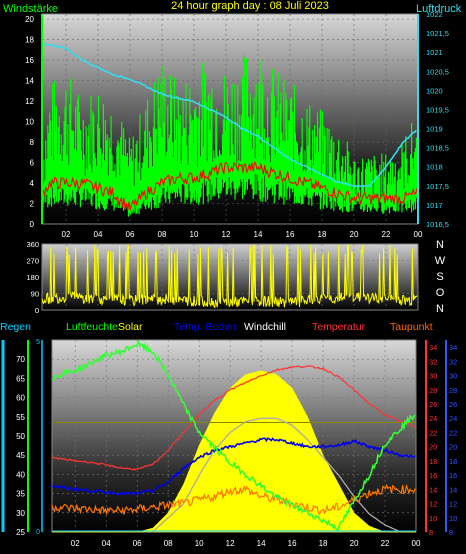  What do you see at coordinates (453, 447) in the screenshot?
I see `soil-temperature-tick-label: 20` at bounding box center [453, 447].